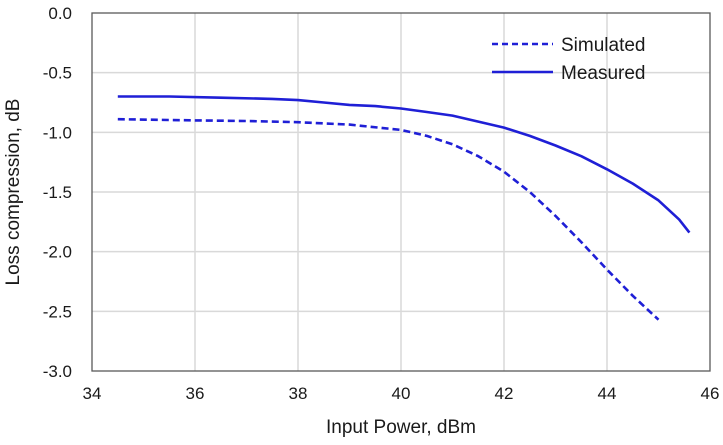  I want to click on x-tick-label: 46, so click(710, 393).